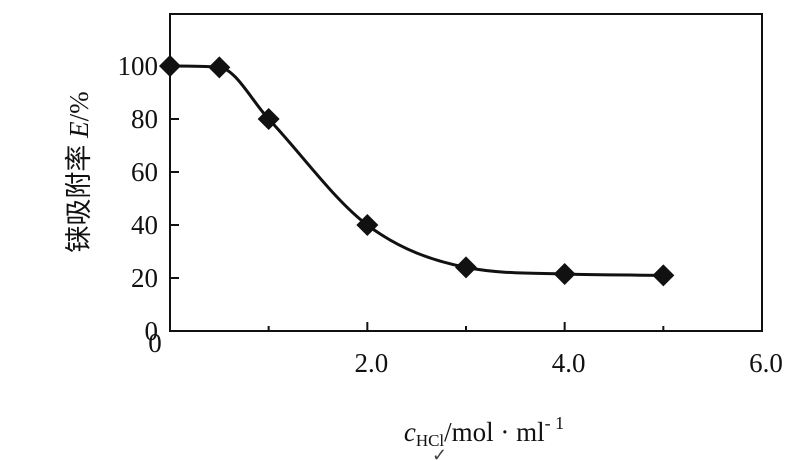 The image size is (801, 461). Describe the element at coordinates (410, 432) in the screenshot. I see `x-axis-label-main: c` at that location.